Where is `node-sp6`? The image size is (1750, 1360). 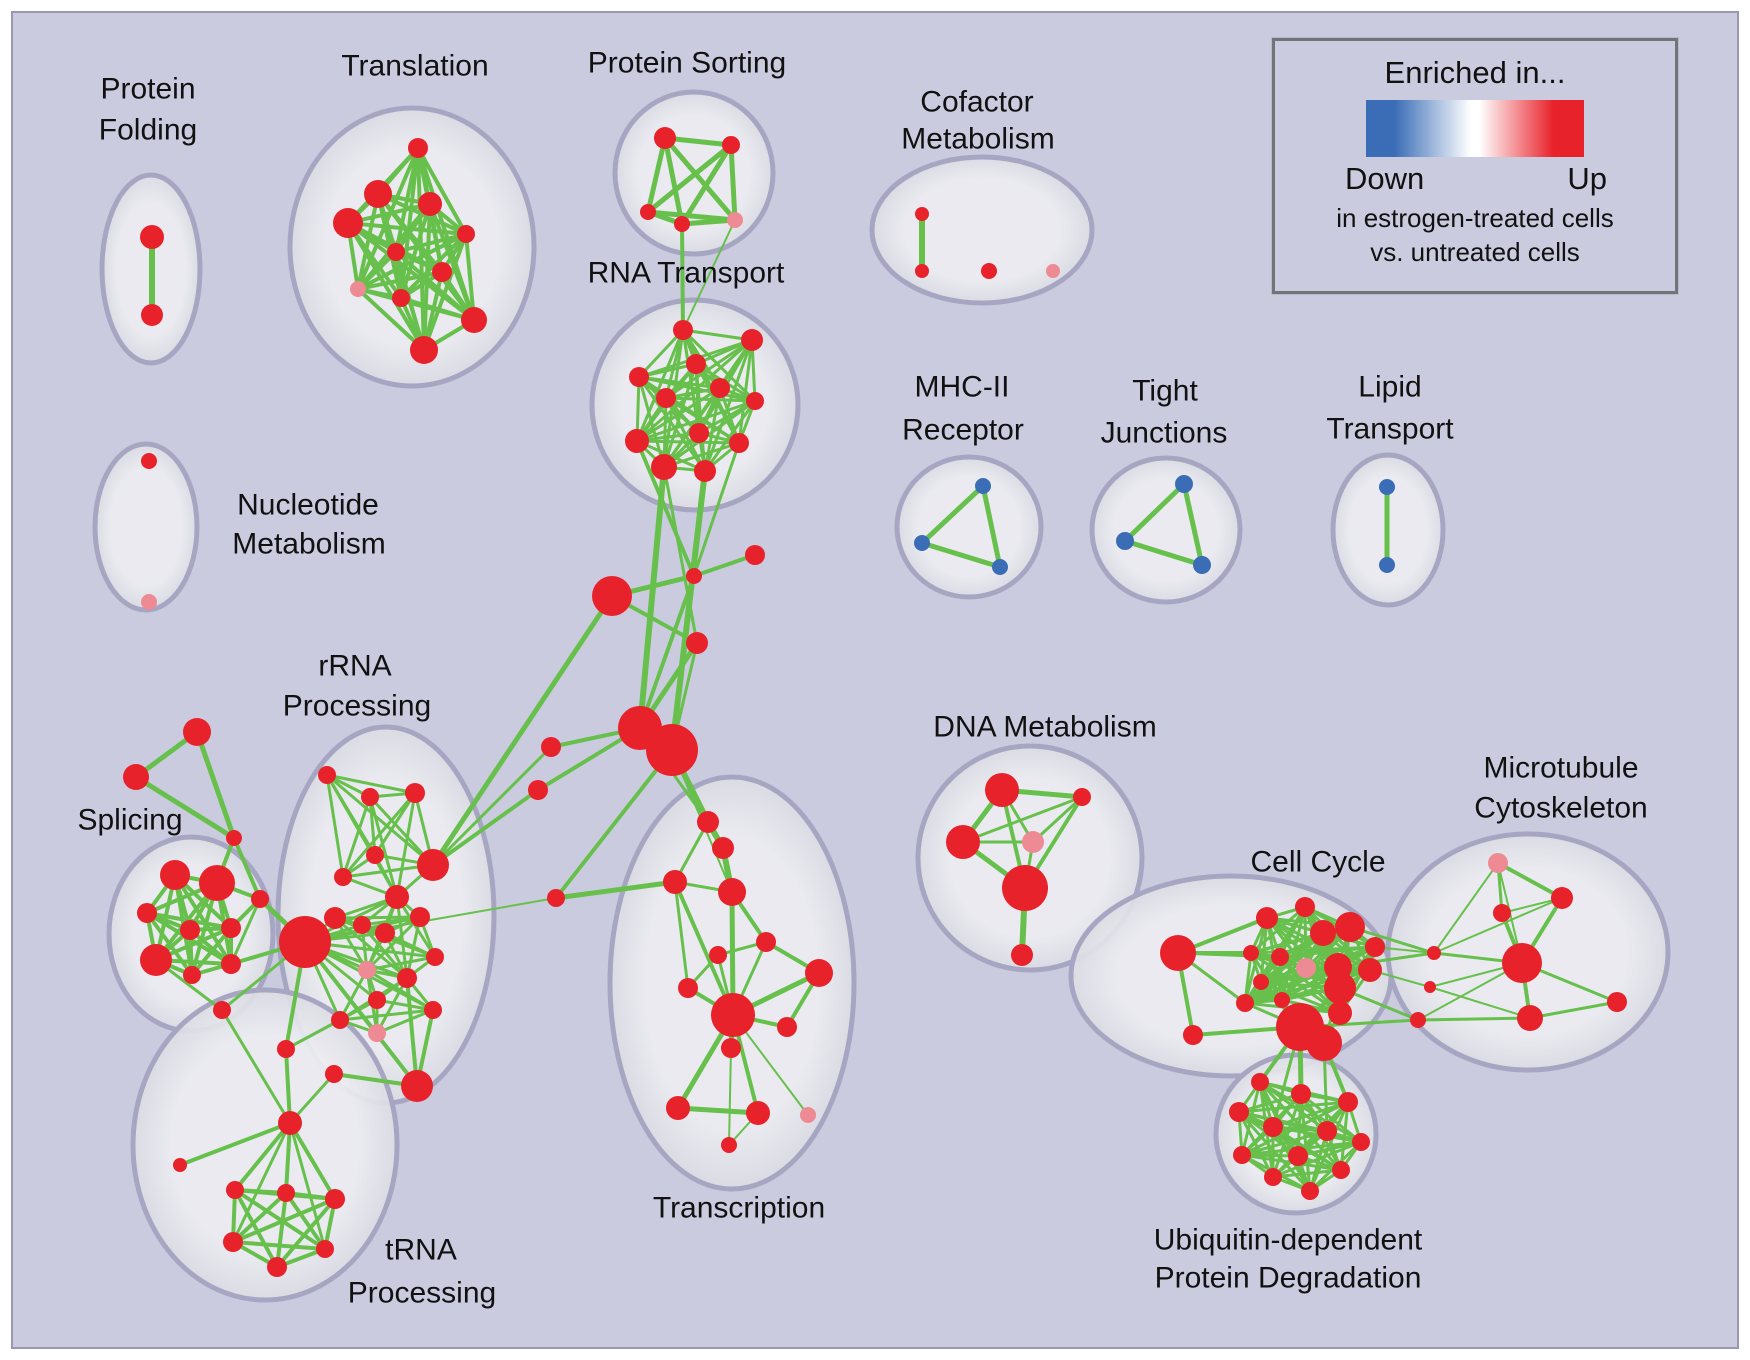 node-sp6 is located at coordinates (156, 960).